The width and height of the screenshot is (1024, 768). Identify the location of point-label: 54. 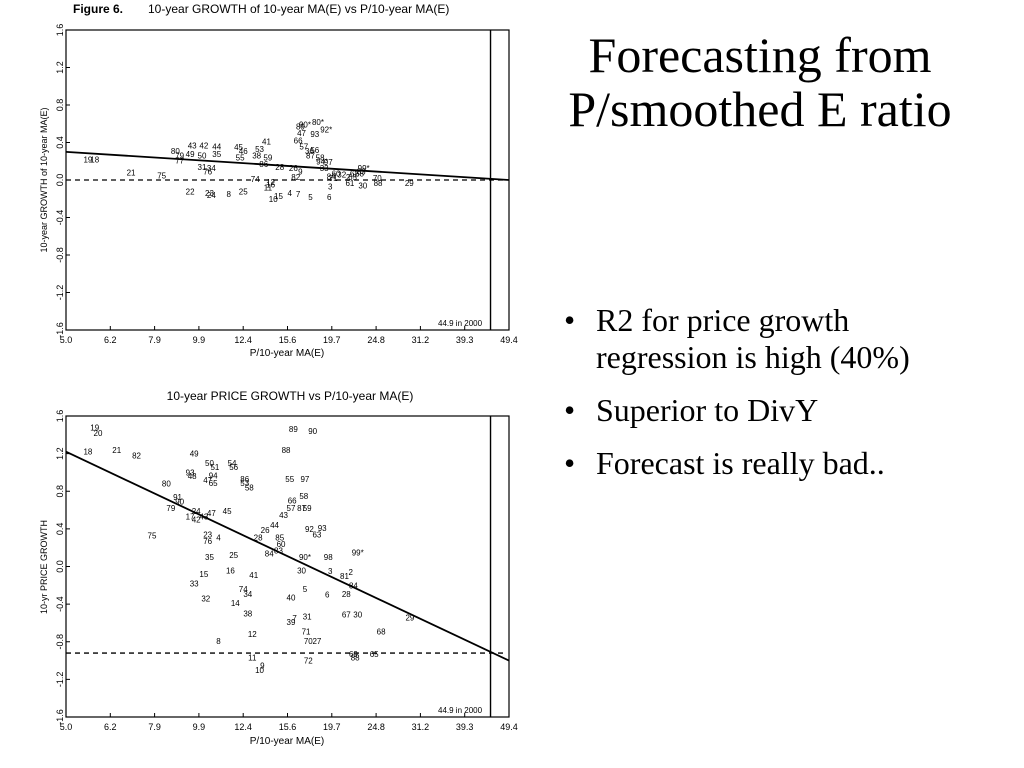
(232, 463).